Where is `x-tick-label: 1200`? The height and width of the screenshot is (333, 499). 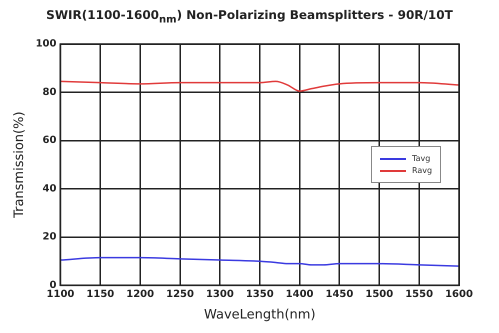
x-tick-label: 1200 is located at coordinates (140, 294).